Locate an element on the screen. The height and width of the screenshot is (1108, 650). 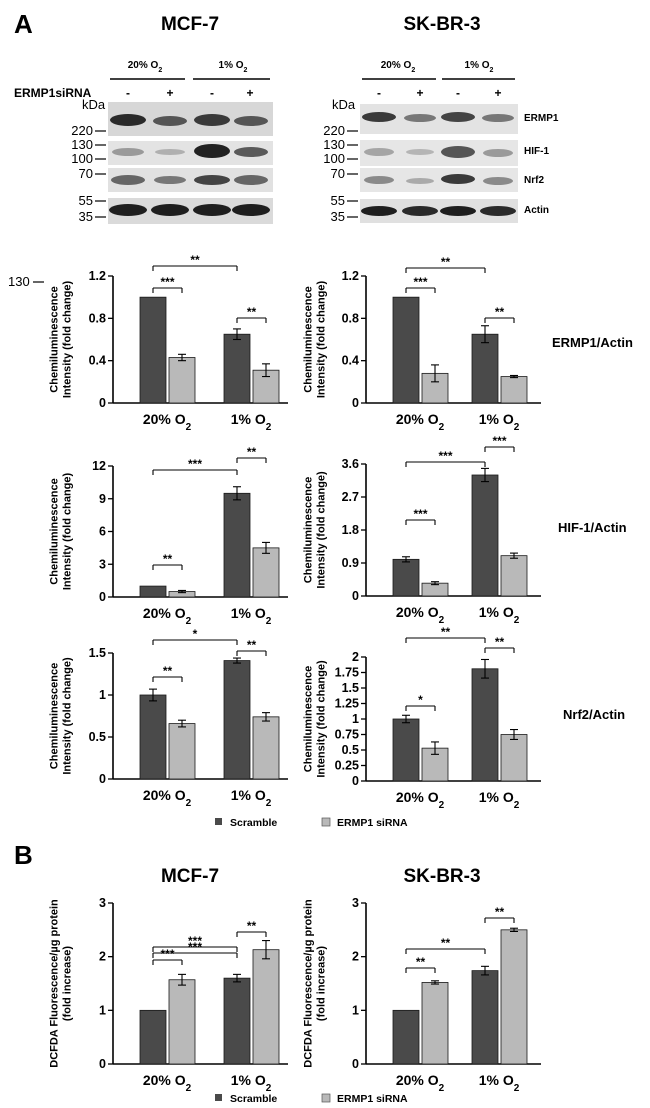
marker-label: 70 is located at coordinates (338, 173).